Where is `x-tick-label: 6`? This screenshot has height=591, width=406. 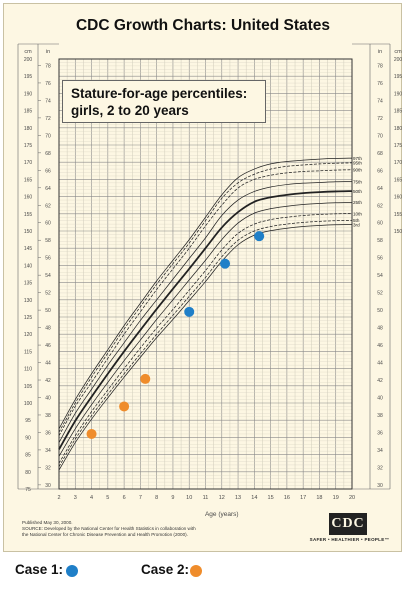 x-tick-label: 6 is located at coordinates (124, 498).